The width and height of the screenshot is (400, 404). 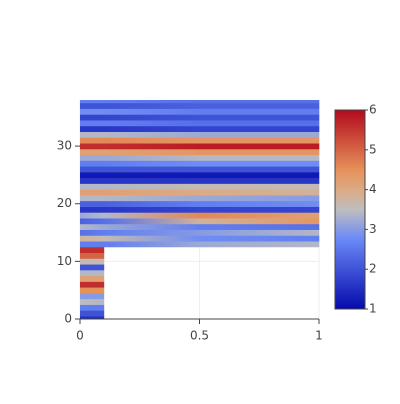 What do you see at coordinates (64, 203) in the screenshot?
I see `y-tick-label: 20` at bounding box center [64, 203].